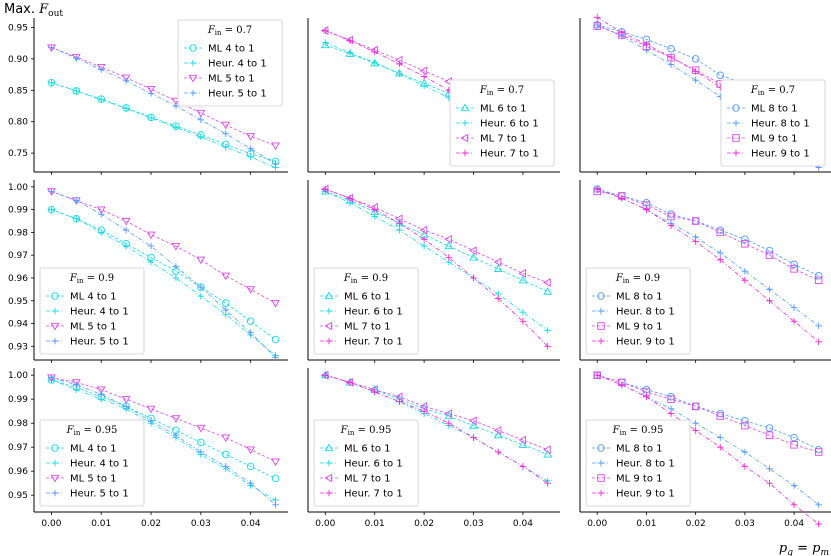 This screenshot has width=831, height=556. What do you see at coordinates (375, 524) in the screenshot?
I see `x-tick-label: 0.01` at bounding box center [375, 524].